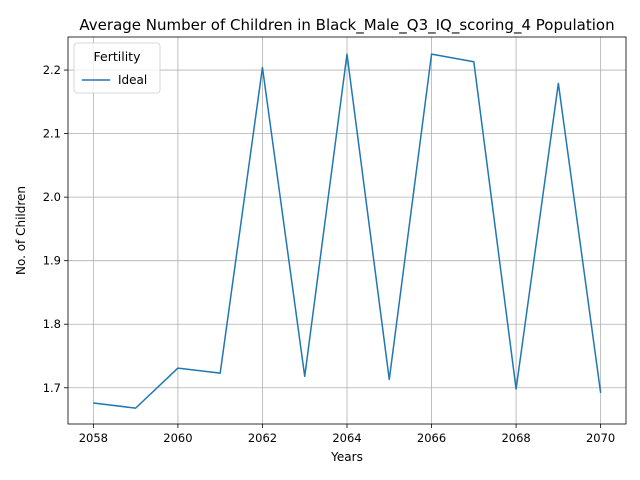 This screenshot has height=480, width=640. What do you see at coordinates (21, 230) in the screenshot?
I see `y-axis-label: No. of Children` at bounding box center [21, 230].